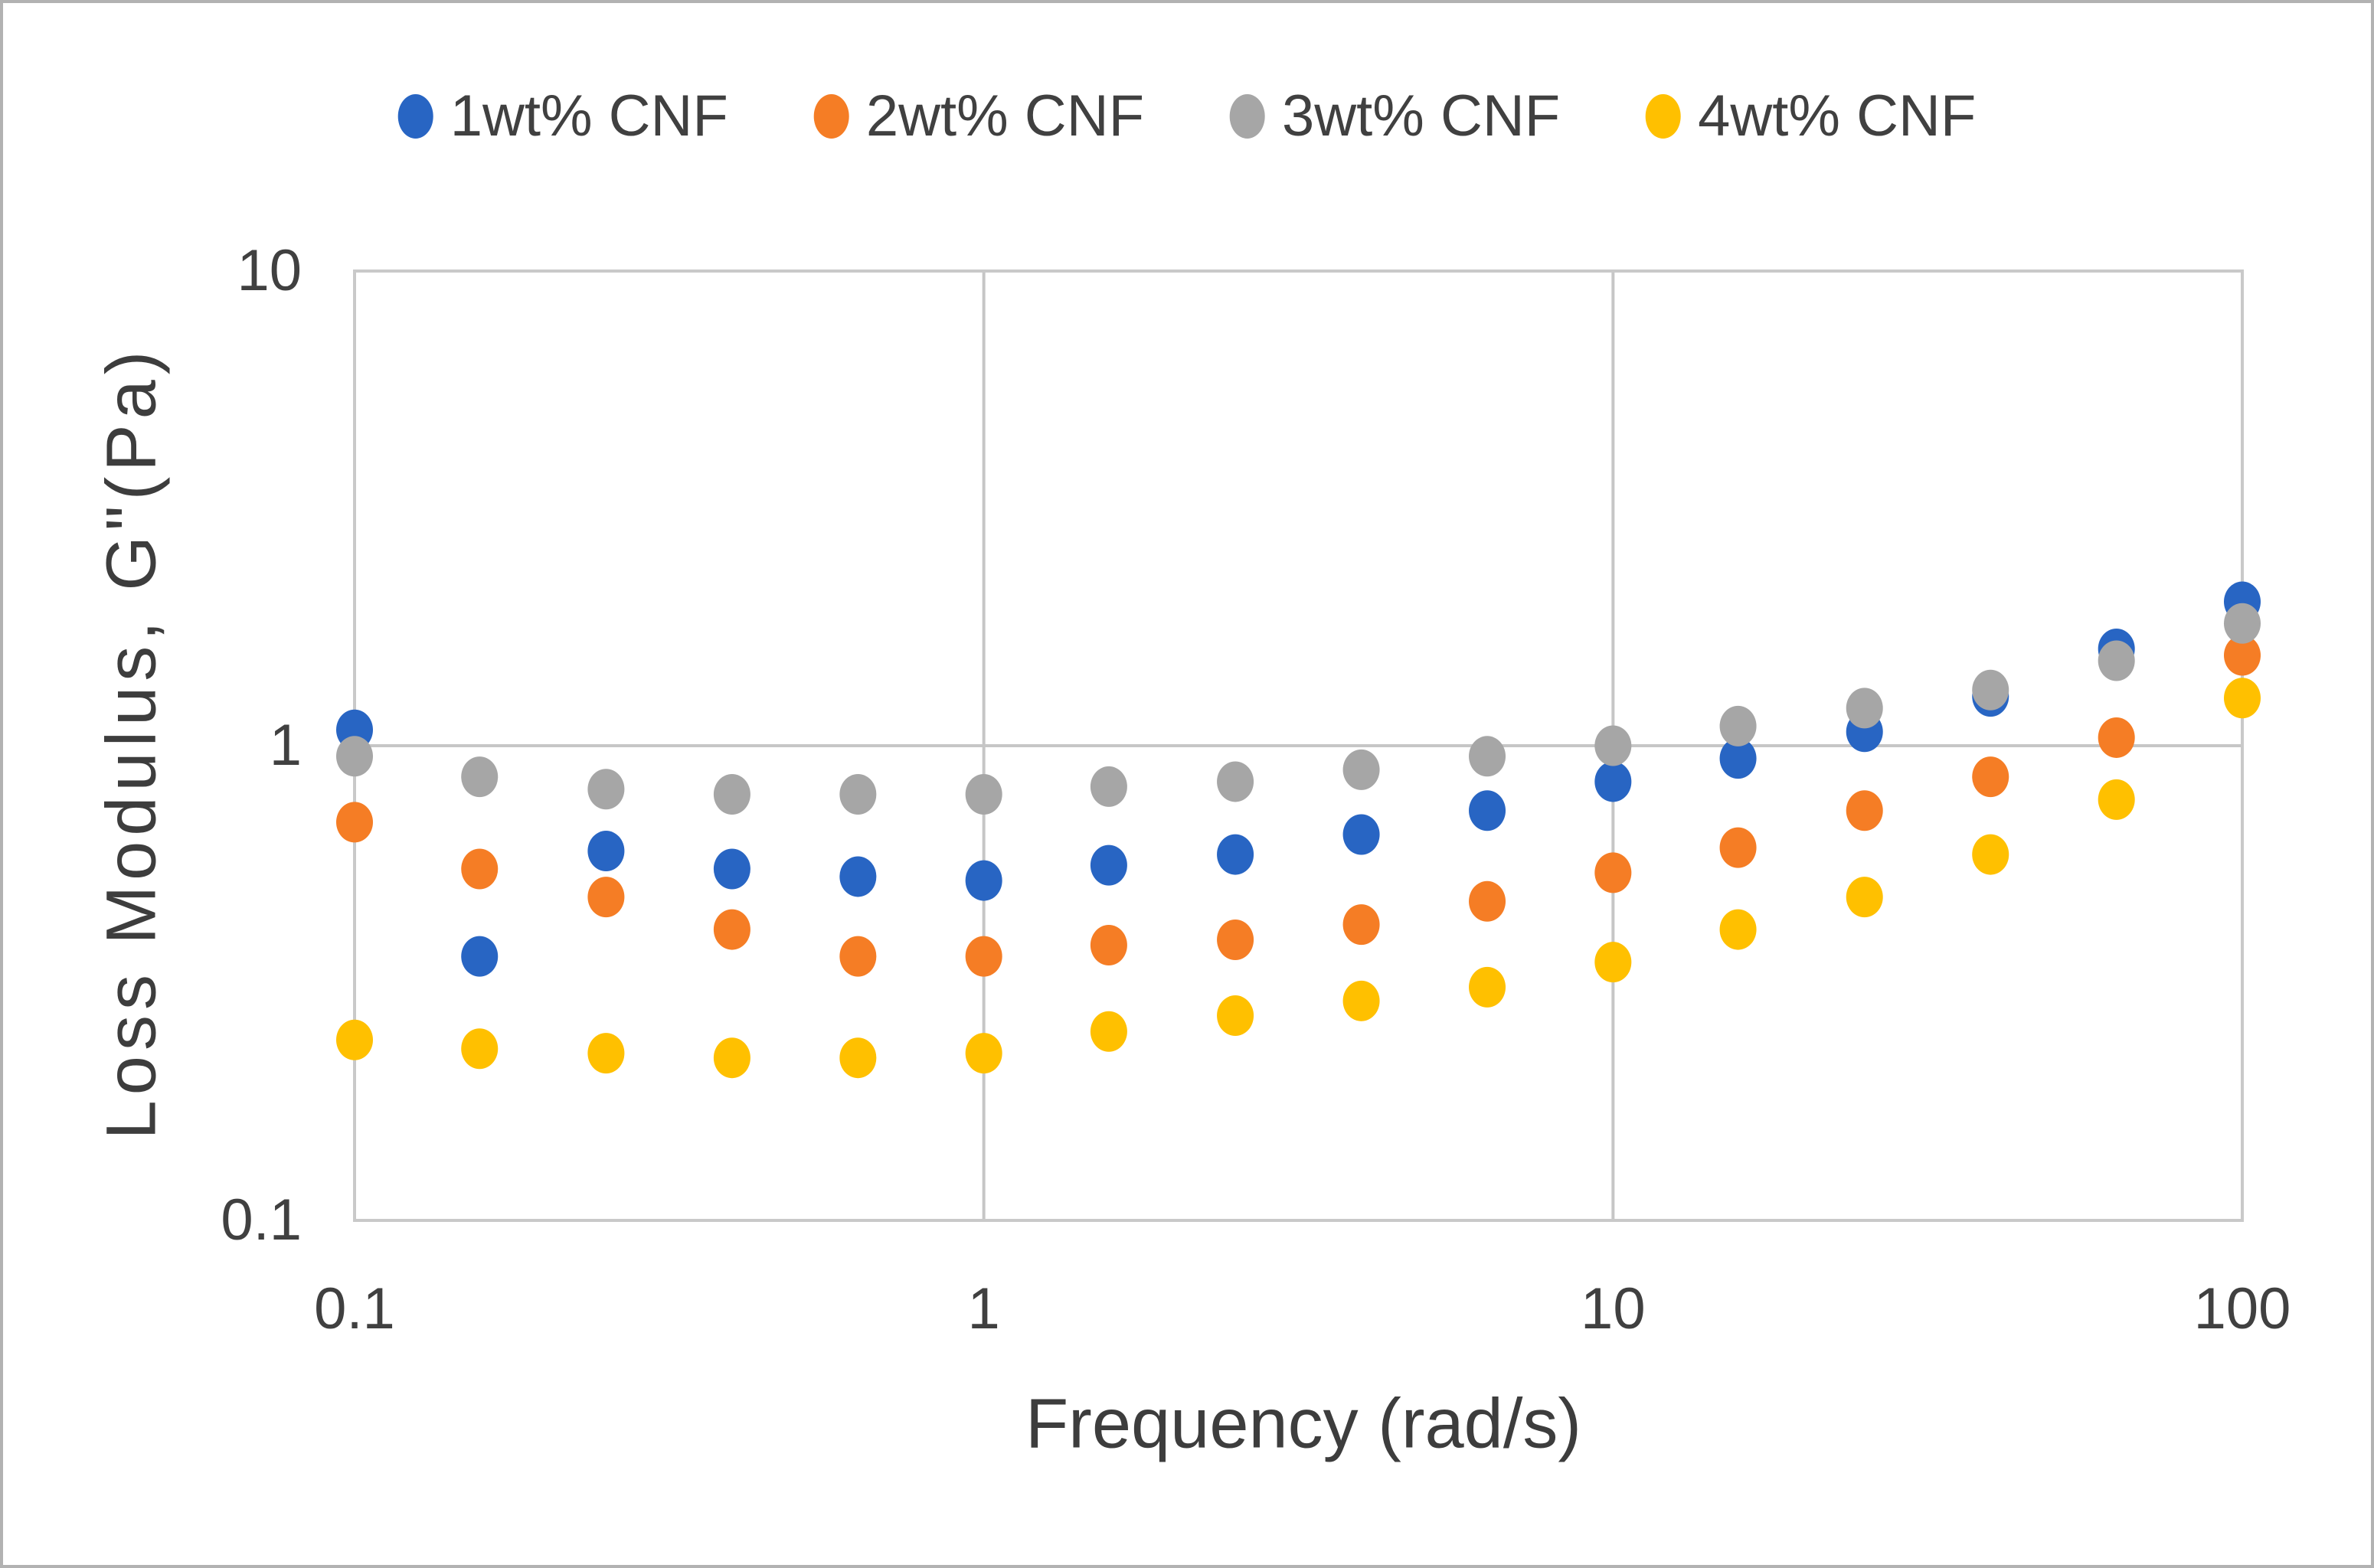  Describe the element at coordinates (131, 742) in the screenshot. I see `y-axis-title: Loss Modulus, G"(Pa)` at that location.